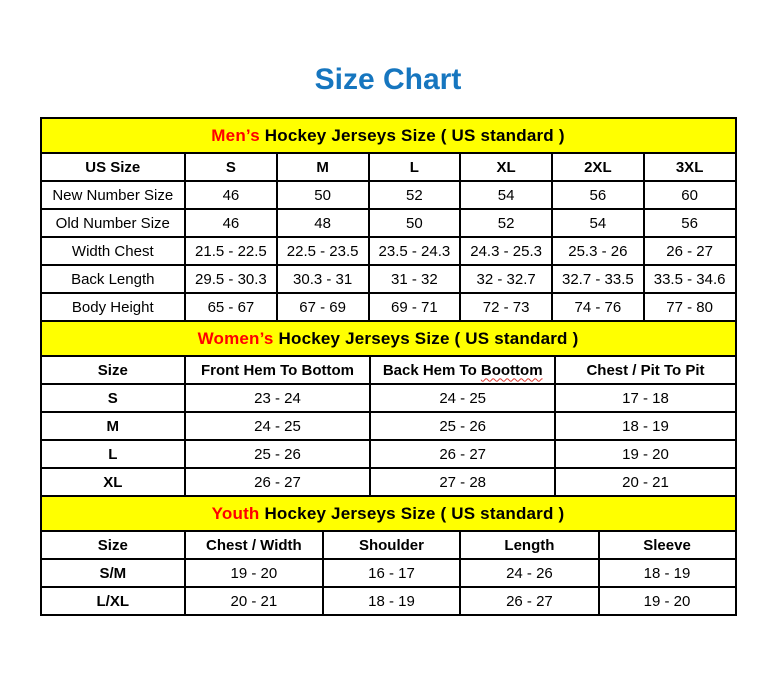 This screenshot has width=776, height=692. What do you see at coordinates (506, 279) in the screenshot?
I see `size-value: 32 - 32.7` at bounding box center [506, 279].